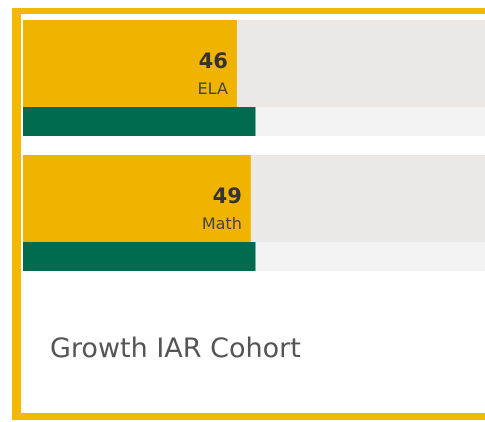  What do you see at coordinates (213, 88) in the screenshot?
I see `category-label: ELA` at bounding box center [213, 88].